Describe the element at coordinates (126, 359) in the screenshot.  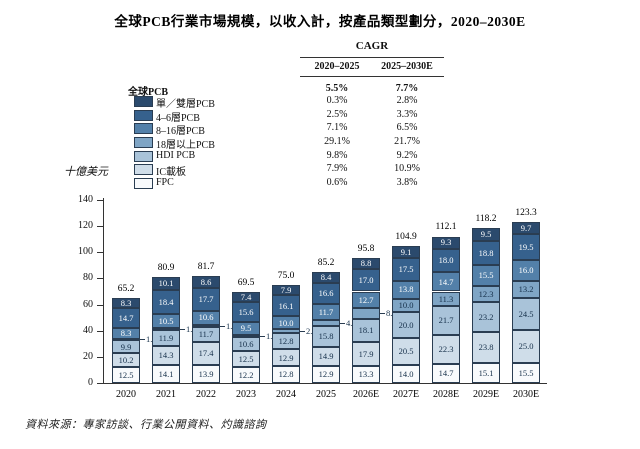
I see `segment-value-label: 10.2` at that location.